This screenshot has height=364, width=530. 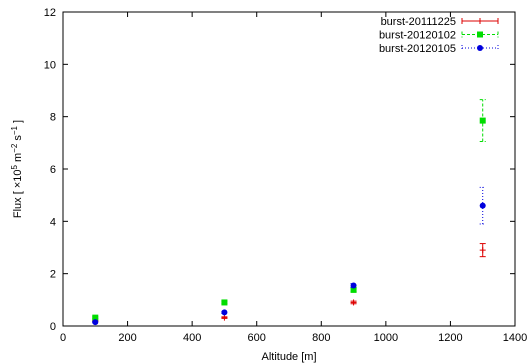 I want to click on x-axis-label: Altitude [m], so click(x=288, y=357).